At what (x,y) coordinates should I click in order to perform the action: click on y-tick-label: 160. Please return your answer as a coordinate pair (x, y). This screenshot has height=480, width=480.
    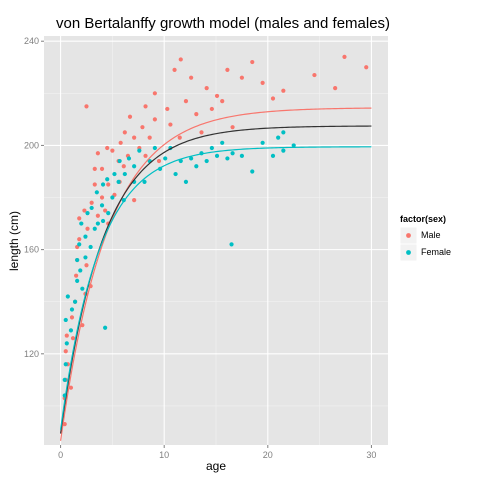
    Looking at the image, I should click on (31, 250).